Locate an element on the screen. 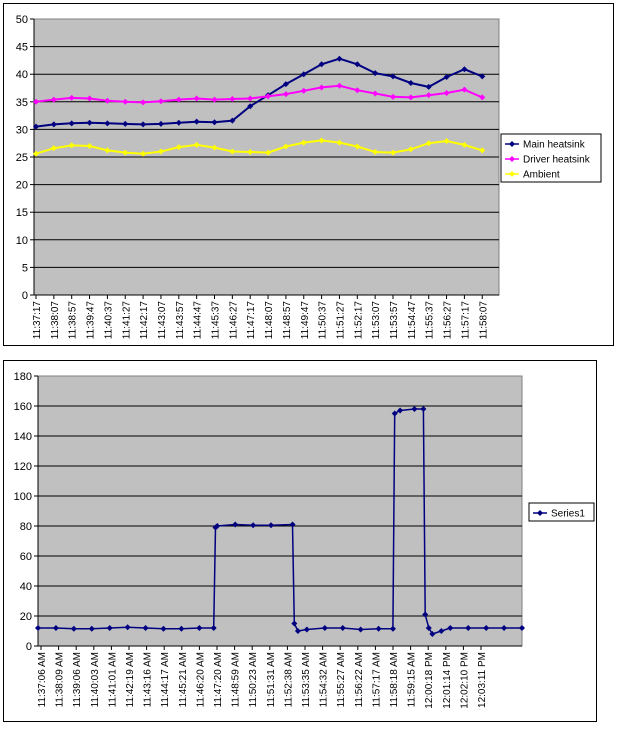 This screenshot has width=619, height=746. x-tick-label: 11:46:27 is located at coordinates (233, 320).